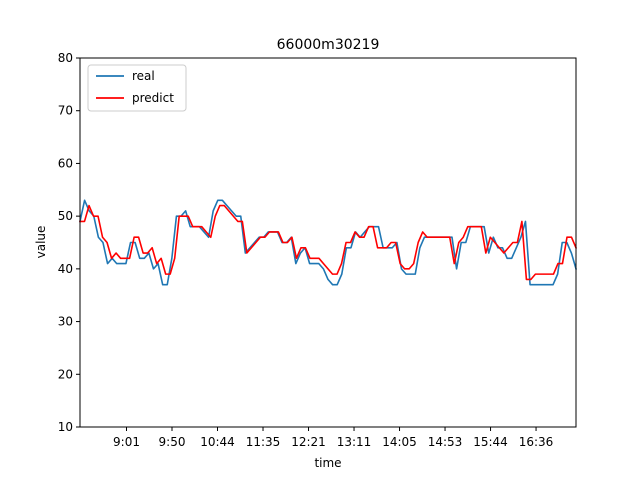  What do you see at coordinates (65, 58) in the screenshot?
I see `y-tick-label: 80` at bounding box center [65, 58].